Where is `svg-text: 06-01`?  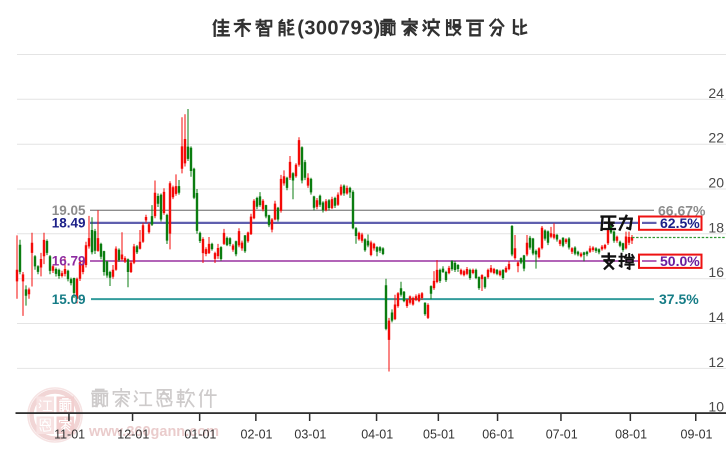 svg-text: 06-01 is located at coordinates (498, 435).